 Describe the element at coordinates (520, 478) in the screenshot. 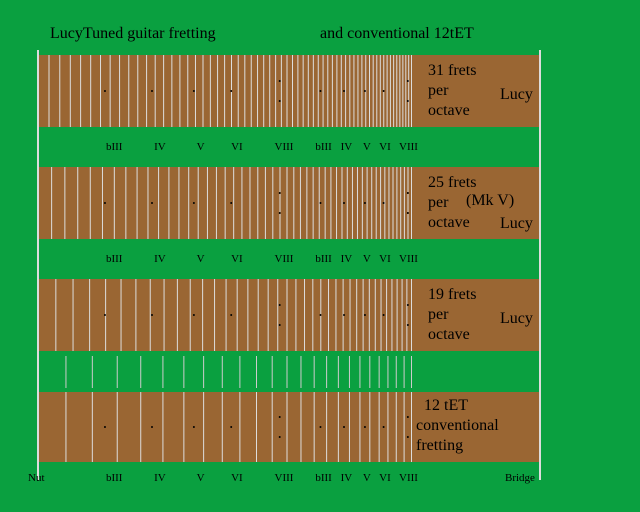

I see `bridge-label: Bridge` at that location.